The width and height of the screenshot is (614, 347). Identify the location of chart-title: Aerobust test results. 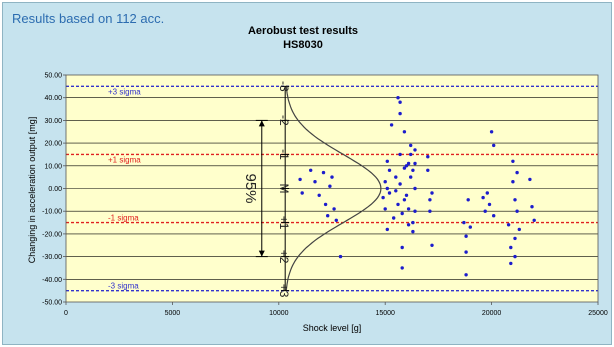
(303, 31).